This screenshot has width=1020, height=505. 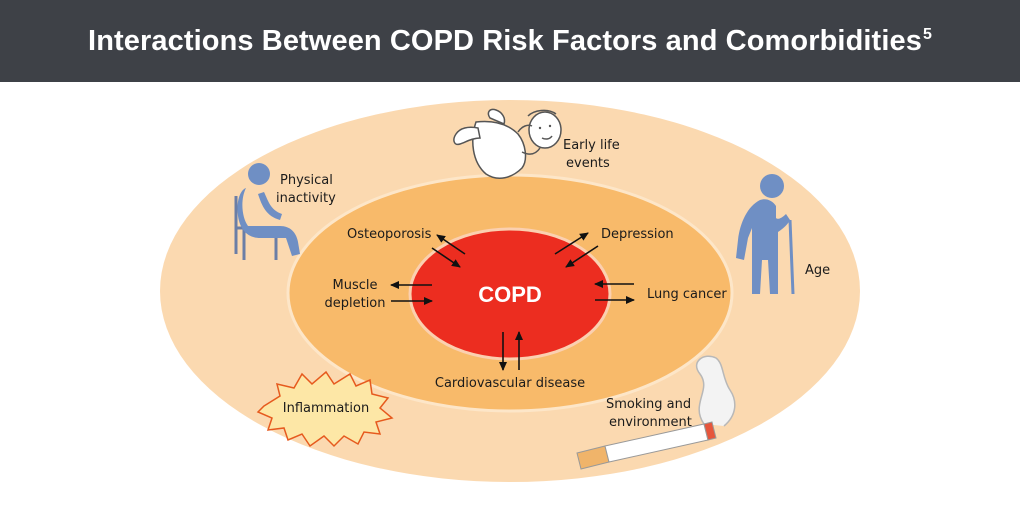 I want to click on early-life-label-2: events, so click(x=588, y=163).